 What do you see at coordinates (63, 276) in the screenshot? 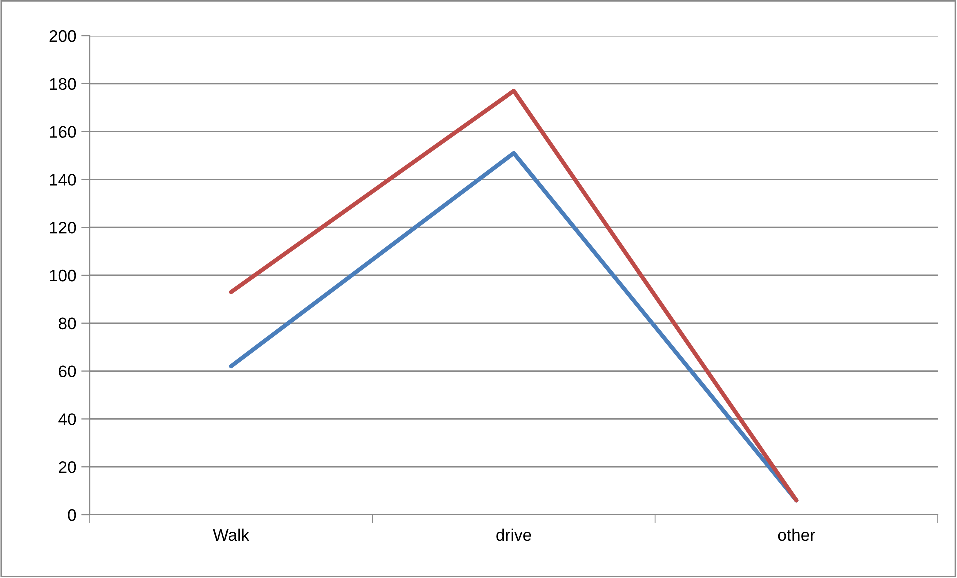
I see `y-tick-label: 100` at bounding box center [63, 276].